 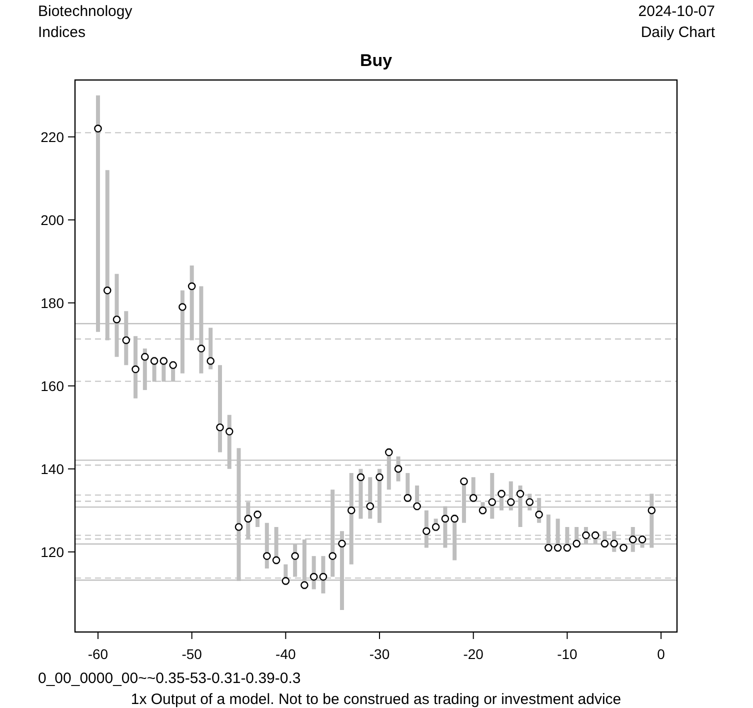 I want to click on text: Daily Chart, so click(x=678, y=32).